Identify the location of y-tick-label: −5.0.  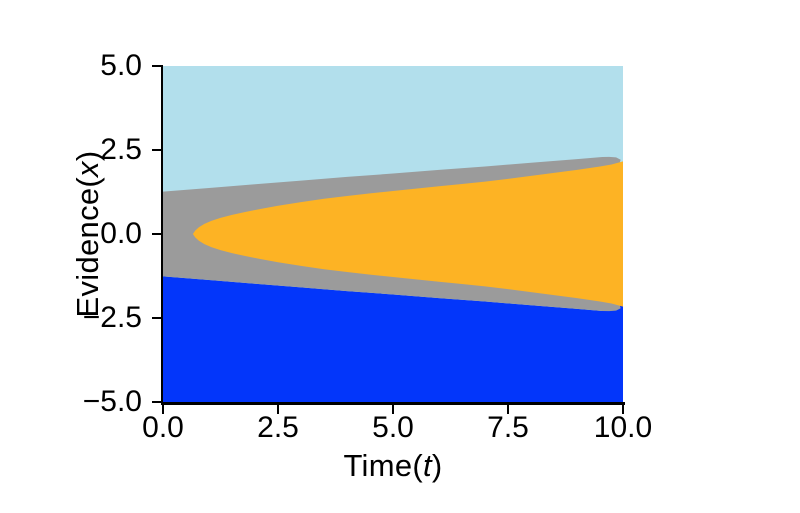
(112, 401).